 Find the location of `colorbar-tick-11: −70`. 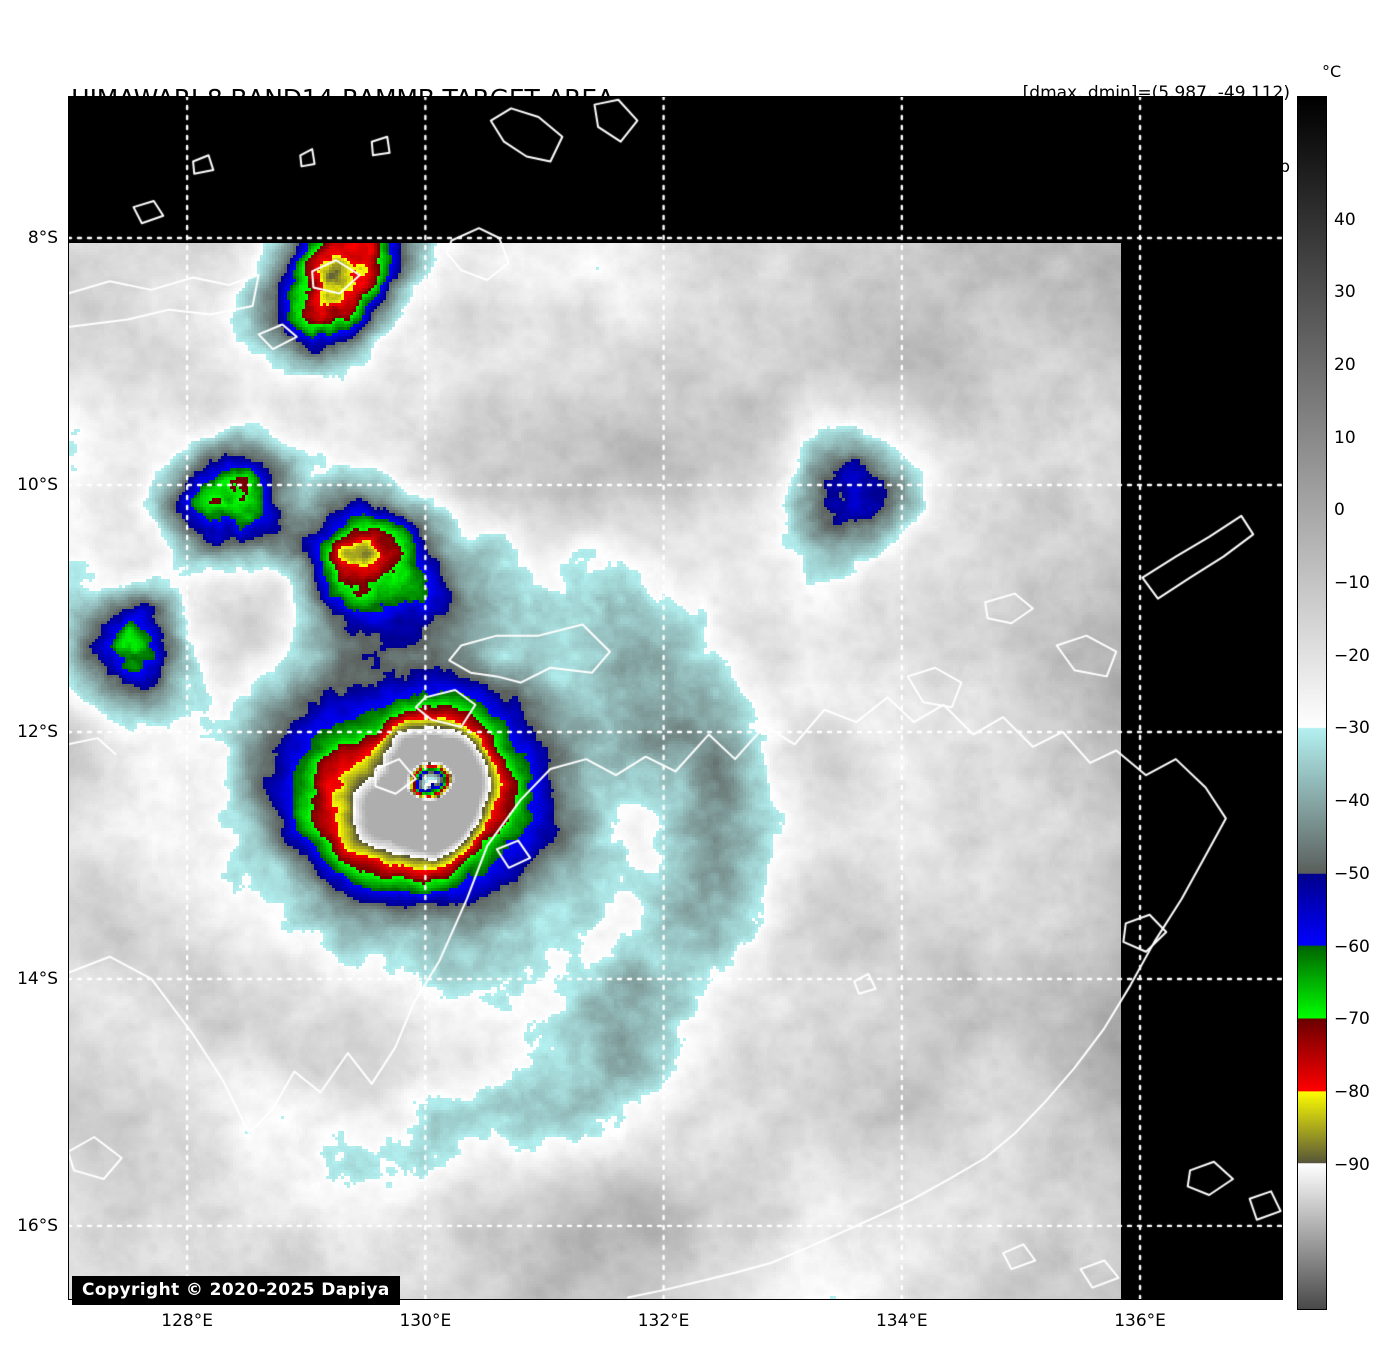

colorbar-tick-11: −70 is located at coordinates (1352, 1019).